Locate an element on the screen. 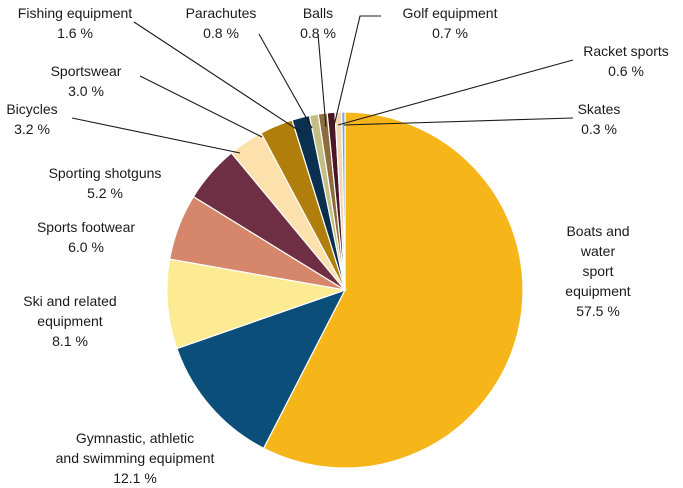  slice-name-label: Fishing equipment is located at coordinates (75, 13).